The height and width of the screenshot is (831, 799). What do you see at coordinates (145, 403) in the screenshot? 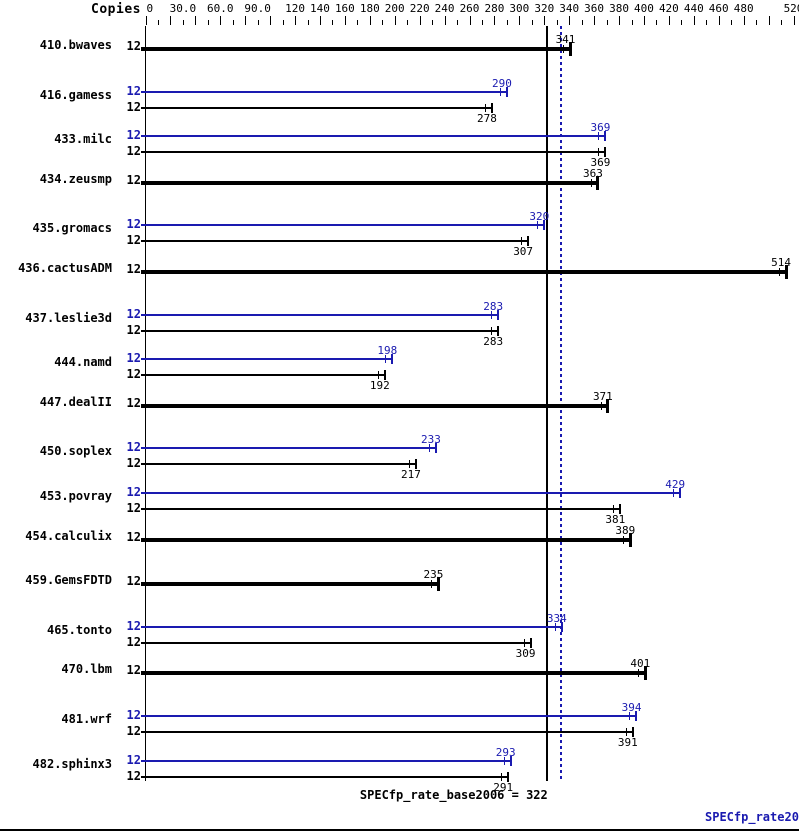
I see `y-axis-line` at bounding box center [145, 403].